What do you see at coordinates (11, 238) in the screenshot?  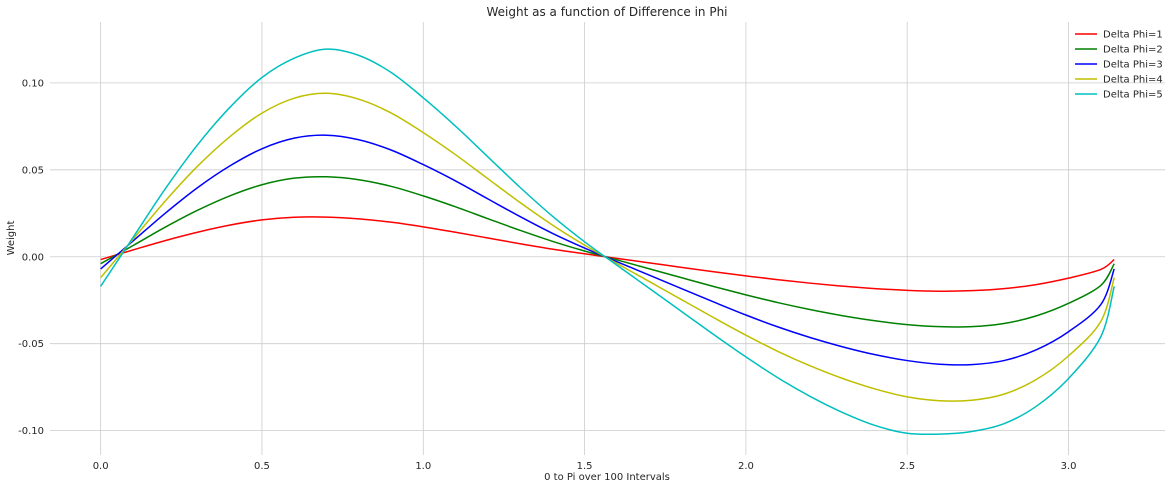 I see `y-axis-label: Weight` at bounding box center [11, 238].